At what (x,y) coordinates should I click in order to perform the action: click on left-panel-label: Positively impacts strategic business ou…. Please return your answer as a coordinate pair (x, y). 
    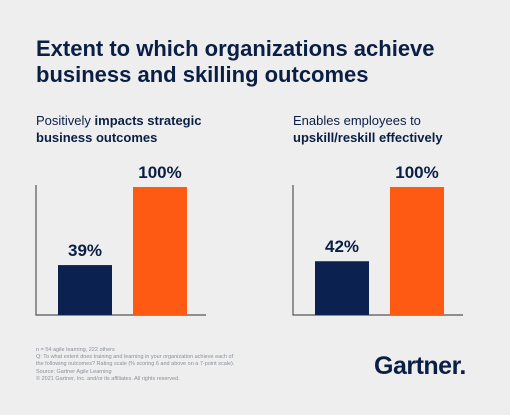
    Looking at the image, I should click on (136, 129).